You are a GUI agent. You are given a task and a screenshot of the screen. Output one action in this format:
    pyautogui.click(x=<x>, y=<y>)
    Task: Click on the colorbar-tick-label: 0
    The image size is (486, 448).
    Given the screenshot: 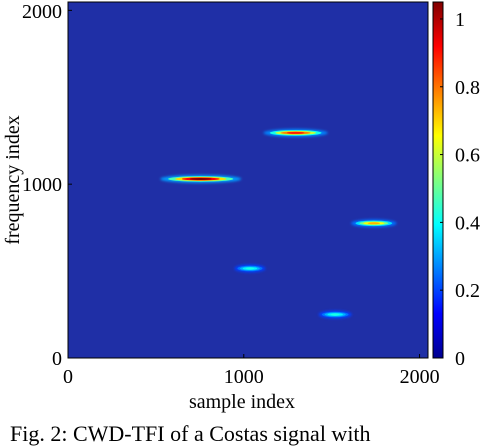 What is the action you would take?
    pyautogui.click(x=460, y=359)
    